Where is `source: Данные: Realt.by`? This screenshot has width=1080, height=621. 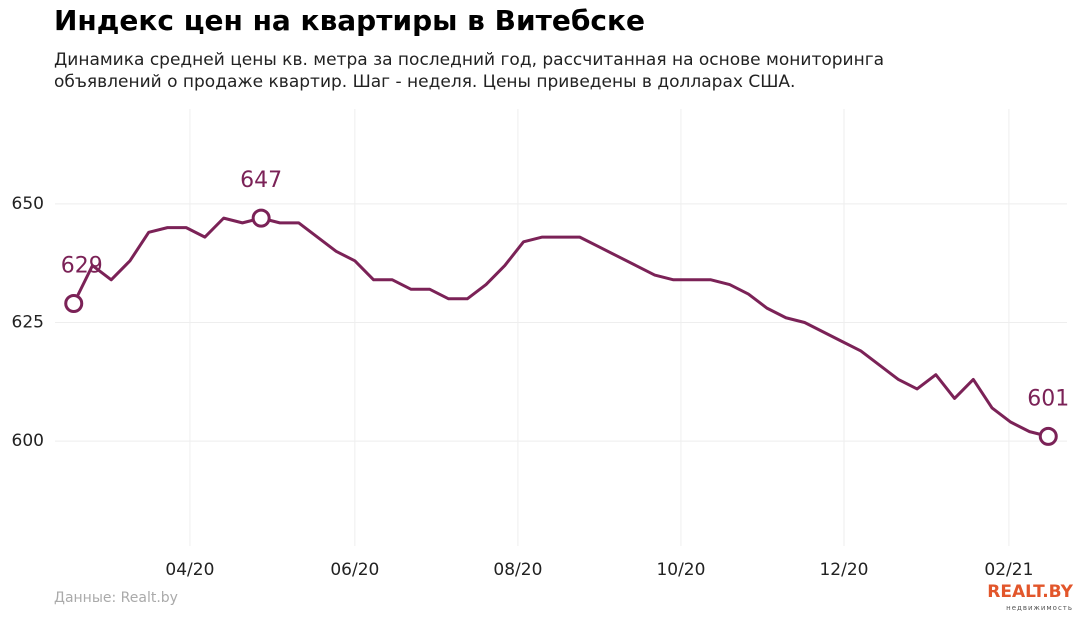 source: Данные: Realt.by is located at coordinates (116, 598).